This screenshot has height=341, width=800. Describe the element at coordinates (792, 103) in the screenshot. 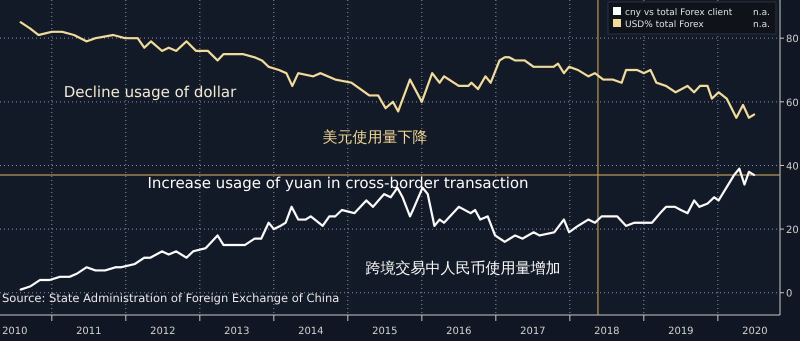

I see `y-tick-label: 60` at that location.